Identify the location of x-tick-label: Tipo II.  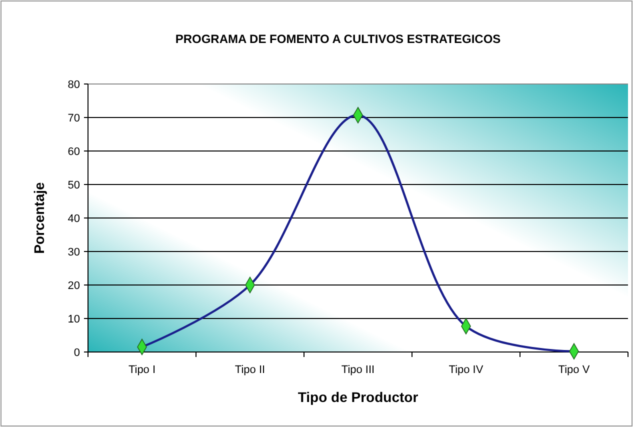
(250, 370).